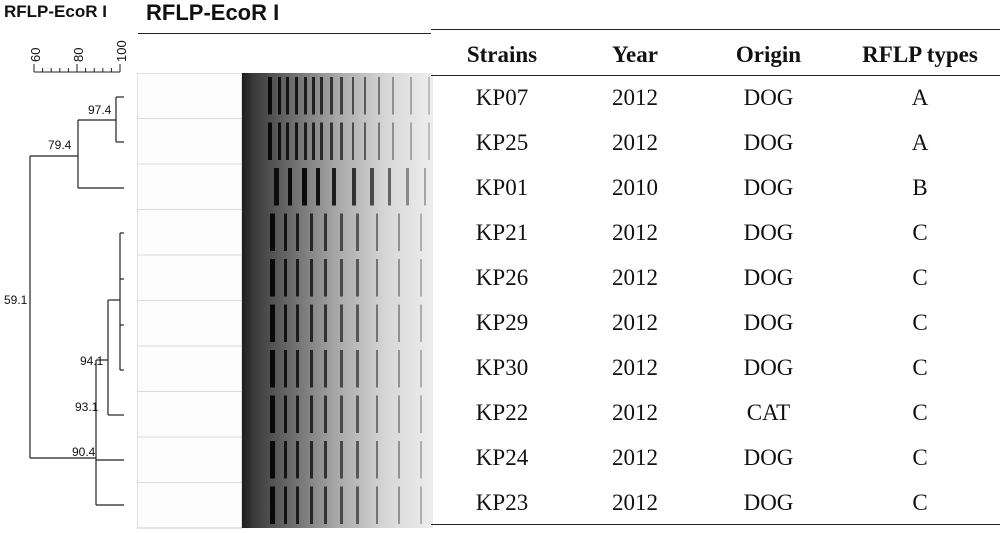 Image resolution: width=1000 pixels, height=533 pixels. Describe the element at coordinates (502, 367) in the screenshot. I see `cell-strain: KP30` at that location.